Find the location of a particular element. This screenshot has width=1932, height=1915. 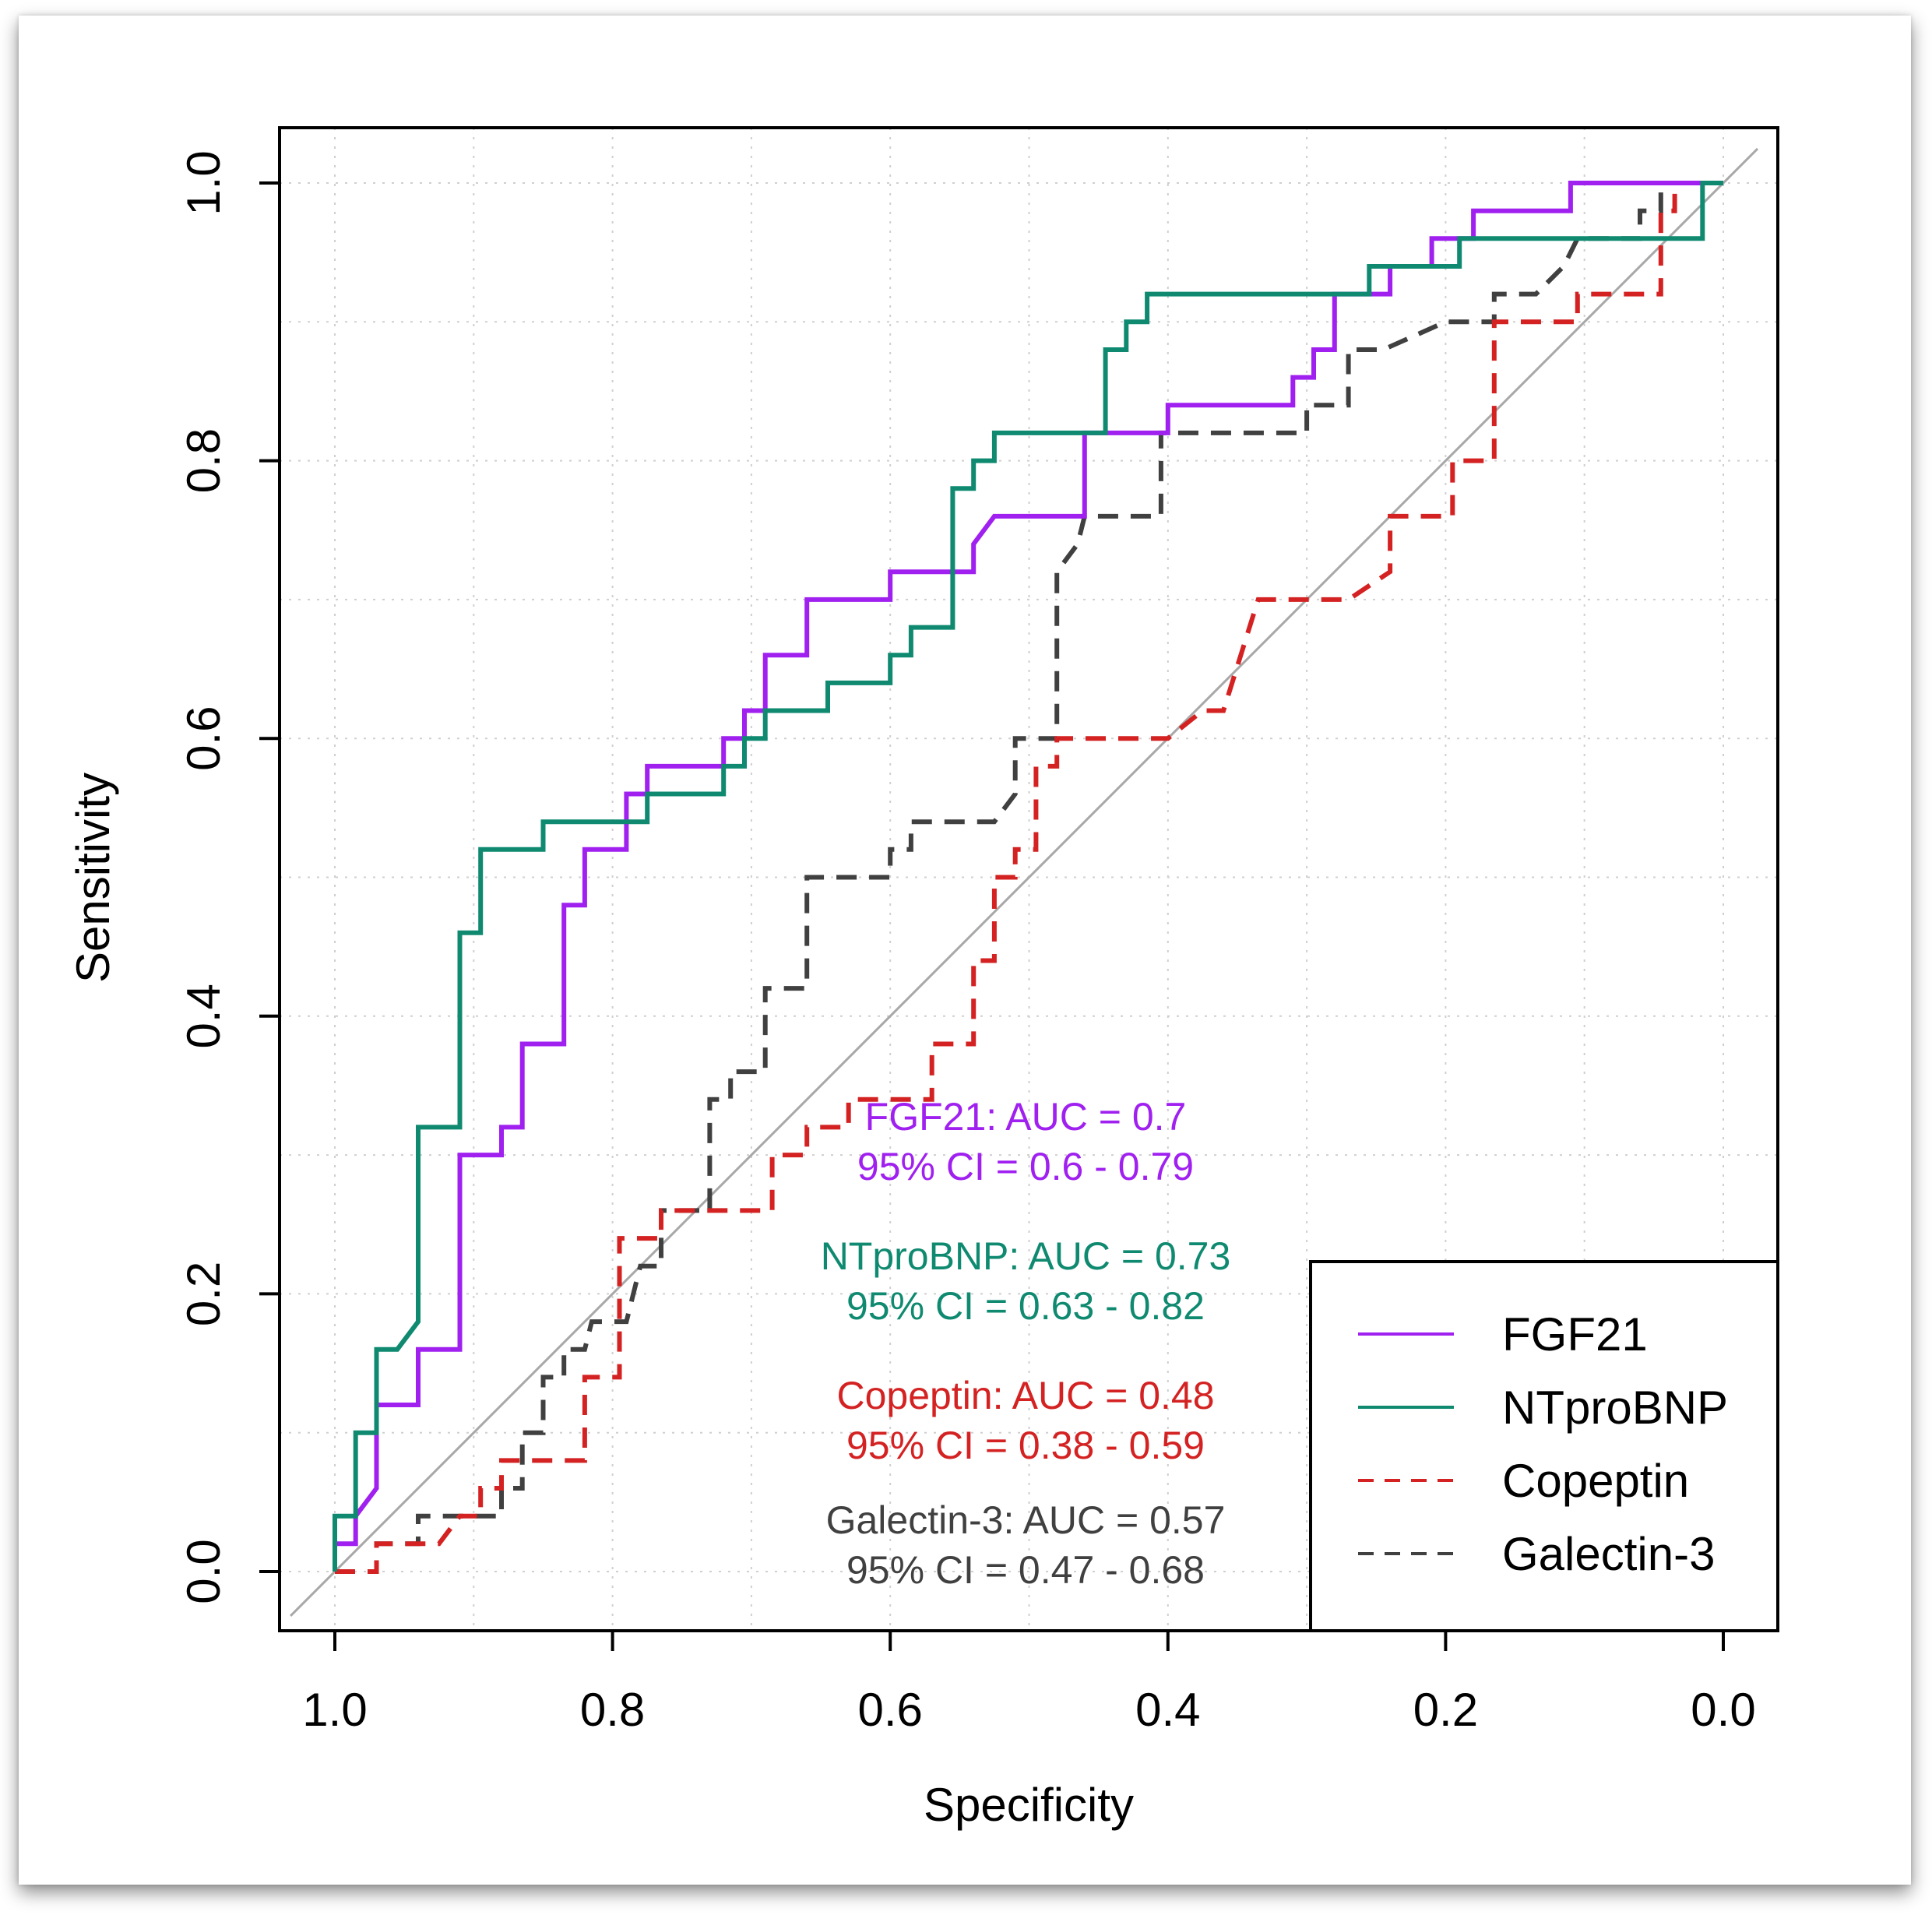

legend: FGF21 NTproBNP Copeptin Galectin-3 is located at coordinates (1544, 1446).